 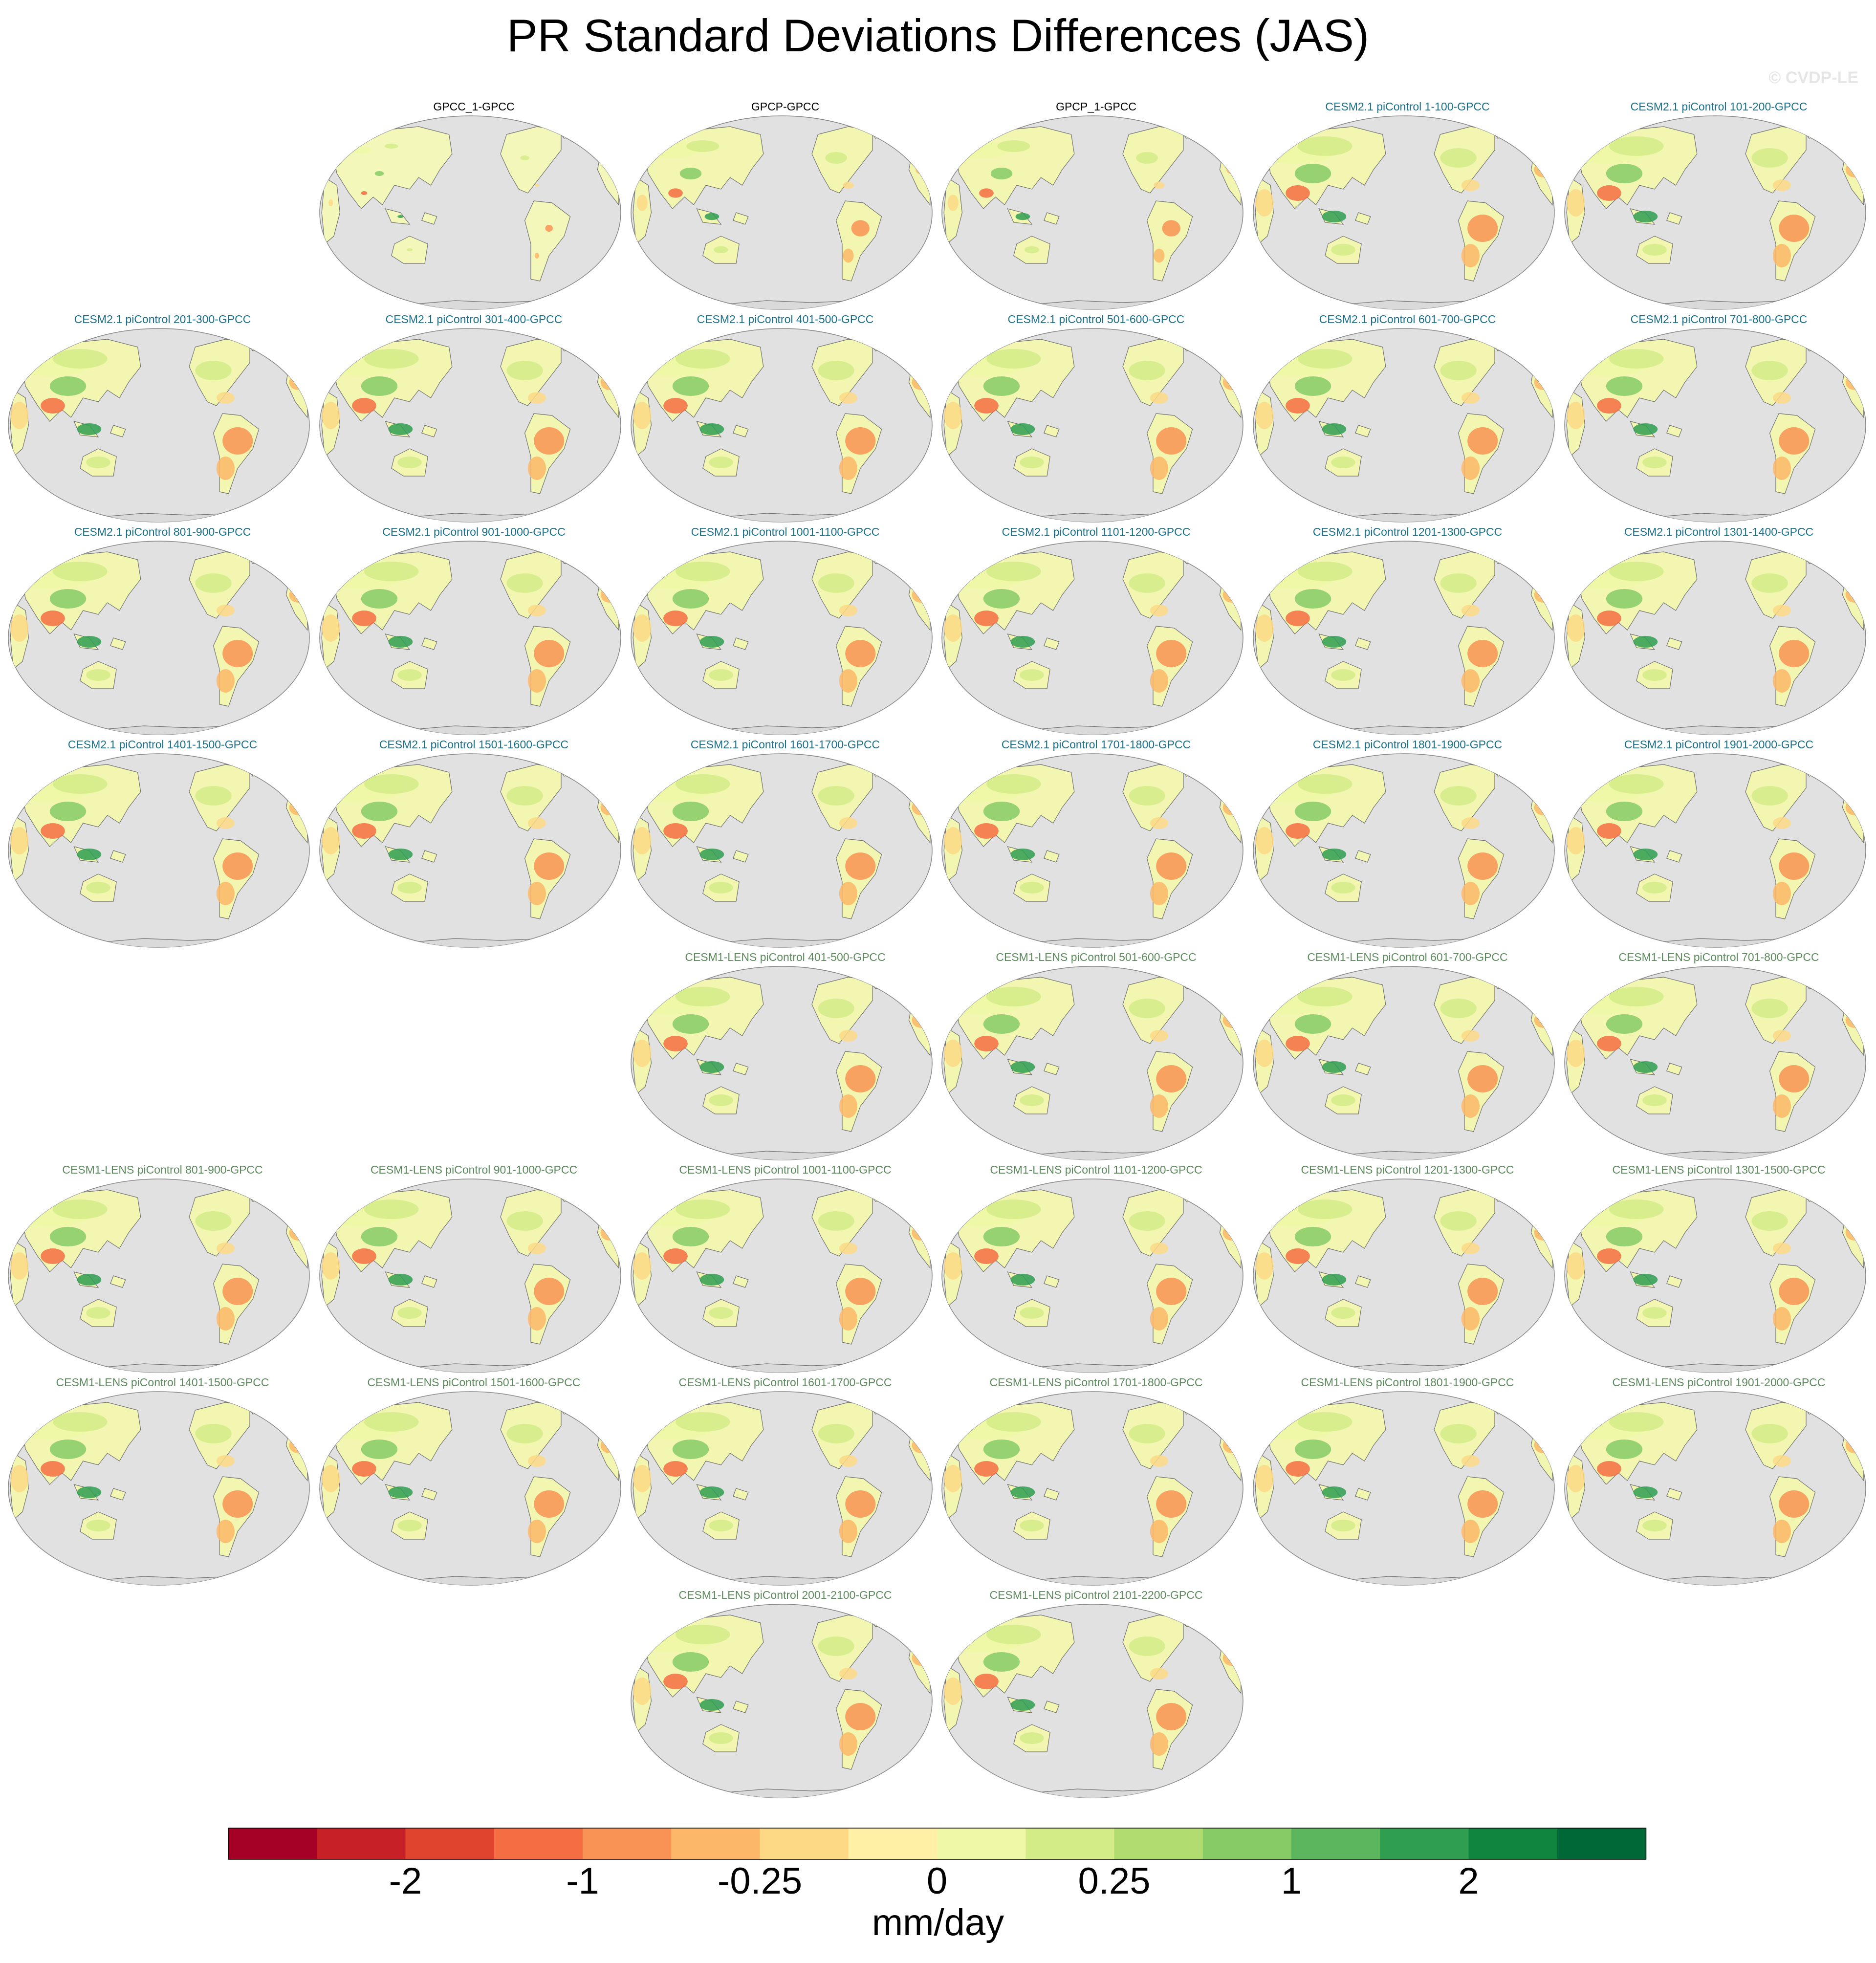 What do you see at coordinates (1407, 630) in the screenshot?
I see `map-panel: CESM2.1 piControl 1201-1300-GPCC` at bounding box center [1407, 630].